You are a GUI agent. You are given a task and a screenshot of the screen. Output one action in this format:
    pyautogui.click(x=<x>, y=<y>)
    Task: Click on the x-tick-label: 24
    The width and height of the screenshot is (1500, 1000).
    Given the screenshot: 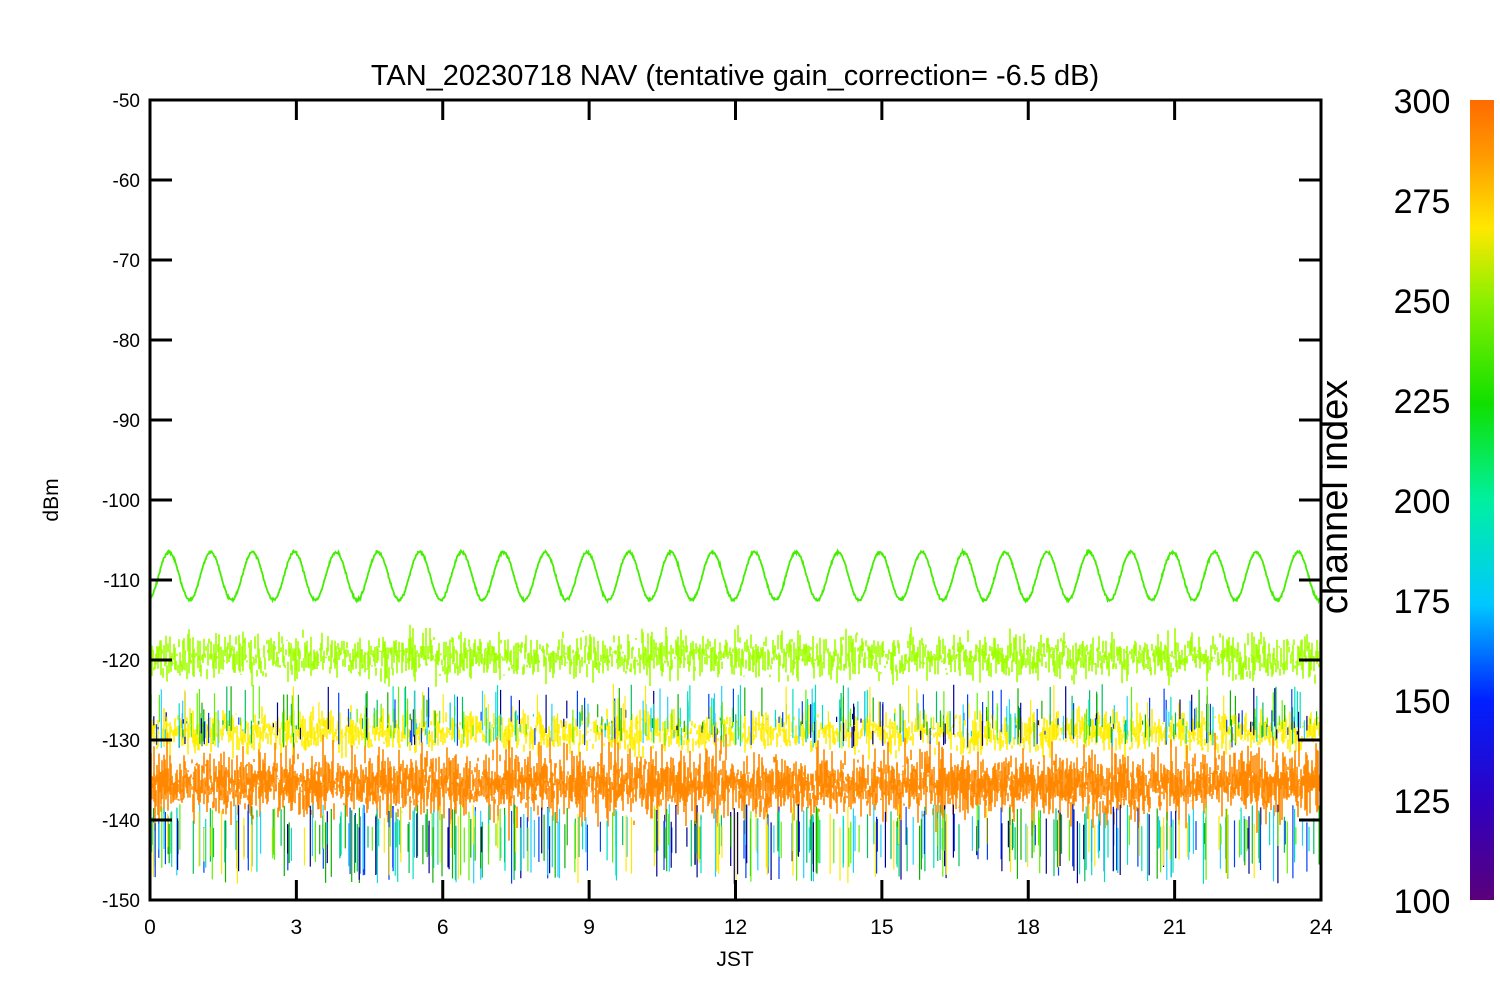 What is the action you would take?
    pyautogui.click(x=1321, y=927)
    